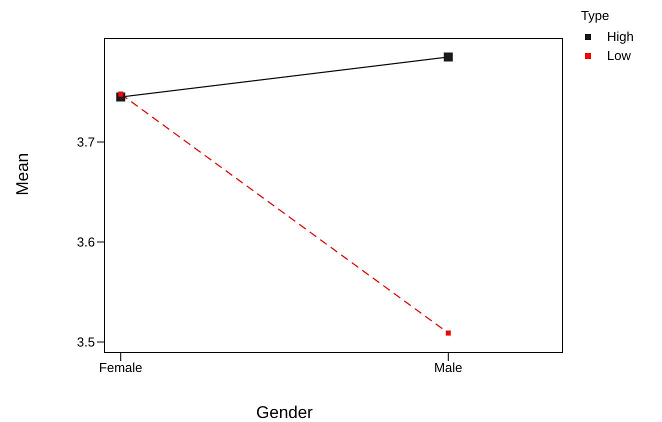  Describe the element at coordinates (22, 174) in the screenshot. I see `y-axis-title: Mean` at that location.